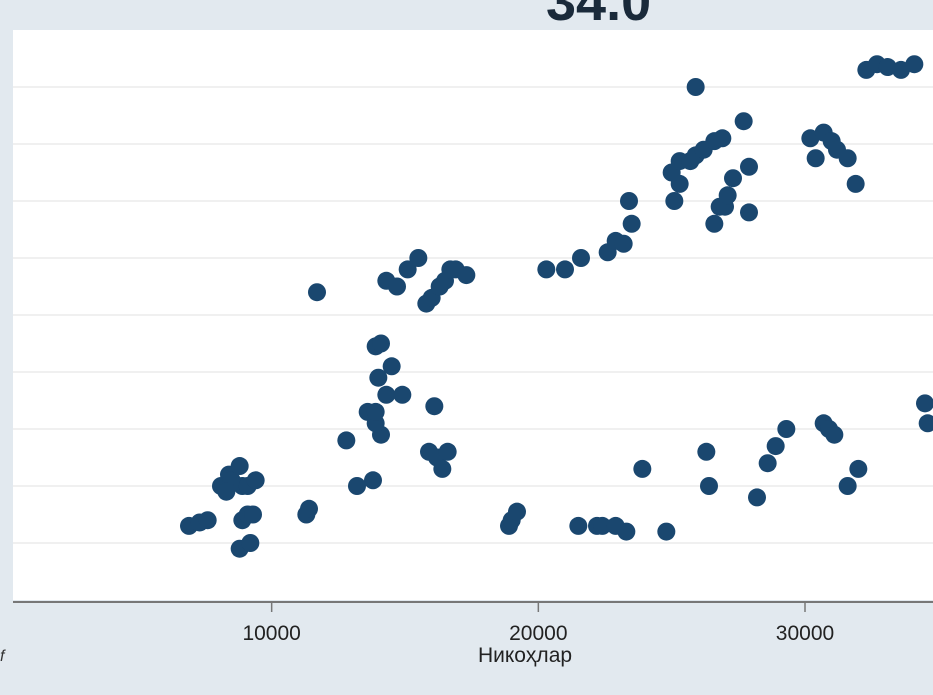 Image resolution: width=933 pixels, height=695 pixels. Describe the element at coordinates (538, 633) in the screenshot. I see `x-tick-label: 20000` at that location.